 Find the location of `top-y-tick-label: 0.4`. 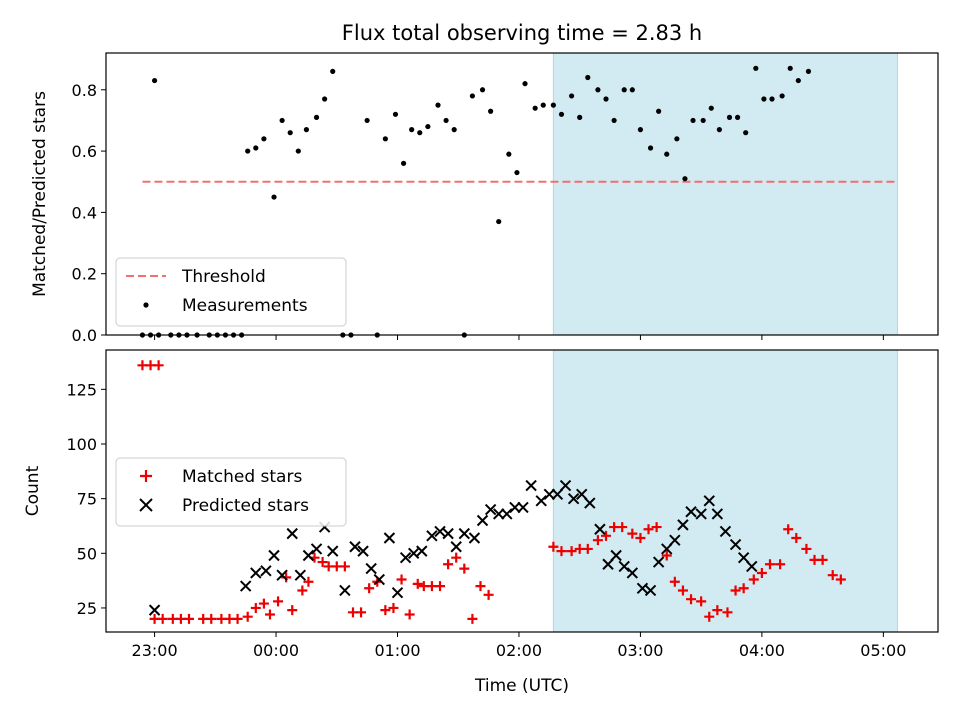

top-y-tick-label: 0.4 is located at coordinates (84, 212).